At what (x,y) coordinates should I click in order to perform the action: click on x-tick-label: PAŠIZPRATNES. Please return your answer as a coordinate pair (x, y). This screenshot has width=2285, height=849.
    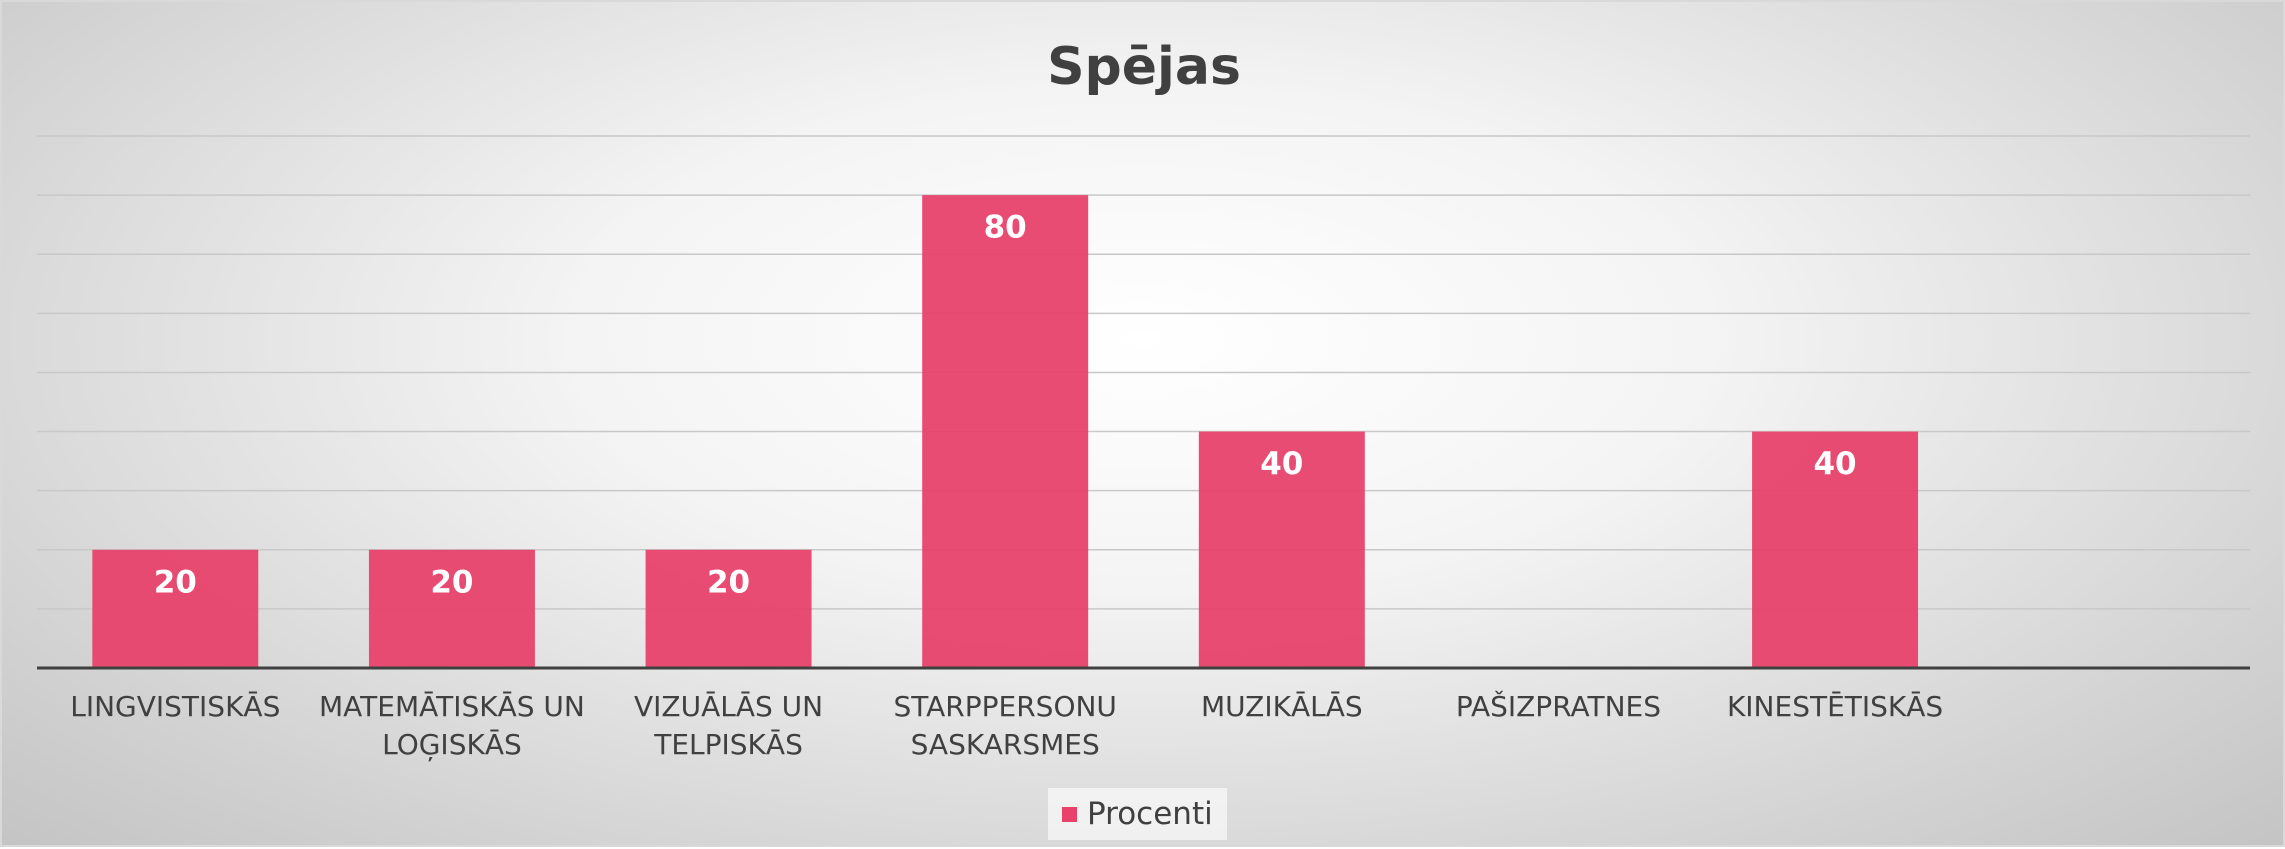
    Looking at the image, I should click on (1558, 706).